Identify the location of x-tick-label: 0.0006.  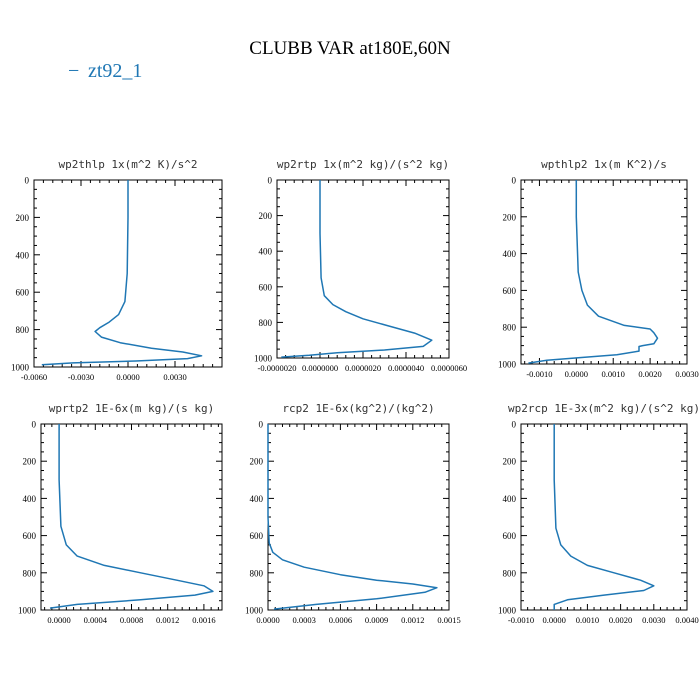
(340, 620).